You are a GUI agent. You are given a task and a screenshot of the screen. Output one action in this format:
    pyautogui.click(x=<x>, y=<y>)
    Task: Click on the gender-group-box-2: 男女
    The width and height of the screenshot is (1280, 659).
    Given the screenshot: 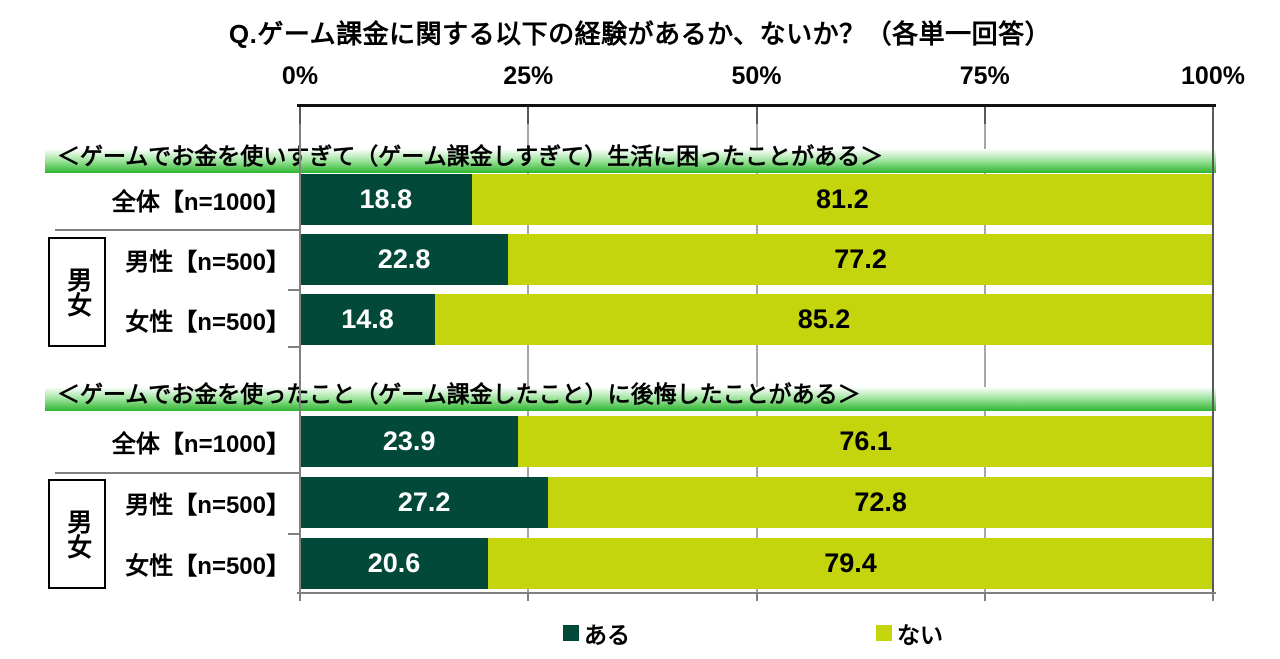 What is the action you would take?
    pyautogui.click(x=77, y=534)
    